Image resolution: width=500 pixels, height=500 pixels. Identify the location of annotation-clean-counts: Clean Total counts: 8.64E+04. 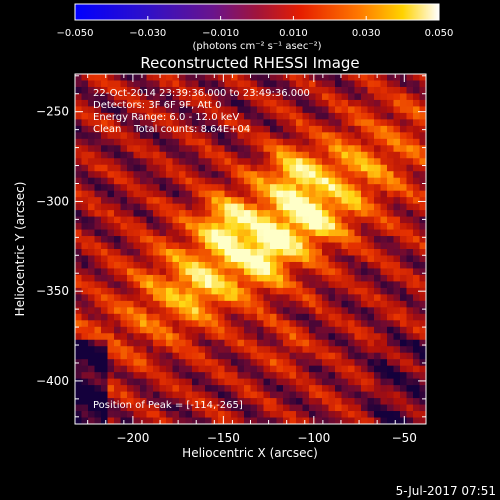
(171, 129).